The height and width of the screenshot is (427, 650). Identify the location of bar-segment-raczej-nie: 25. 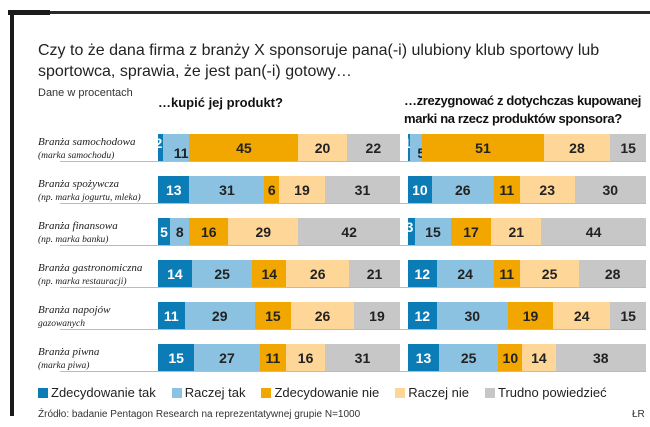
(549, 273).